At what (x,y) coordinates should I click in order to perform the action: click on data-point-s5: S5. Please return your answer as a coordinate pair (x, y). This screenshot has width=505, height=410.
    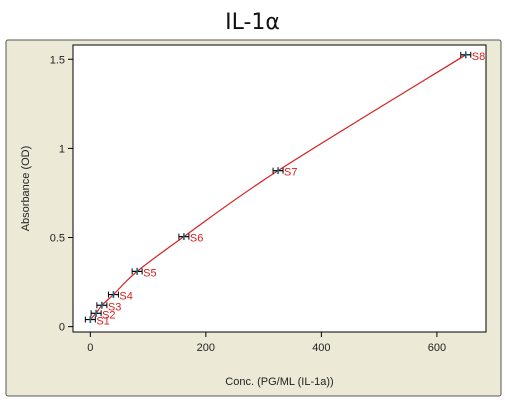
    Looking at the image, I should click on (144, 273).